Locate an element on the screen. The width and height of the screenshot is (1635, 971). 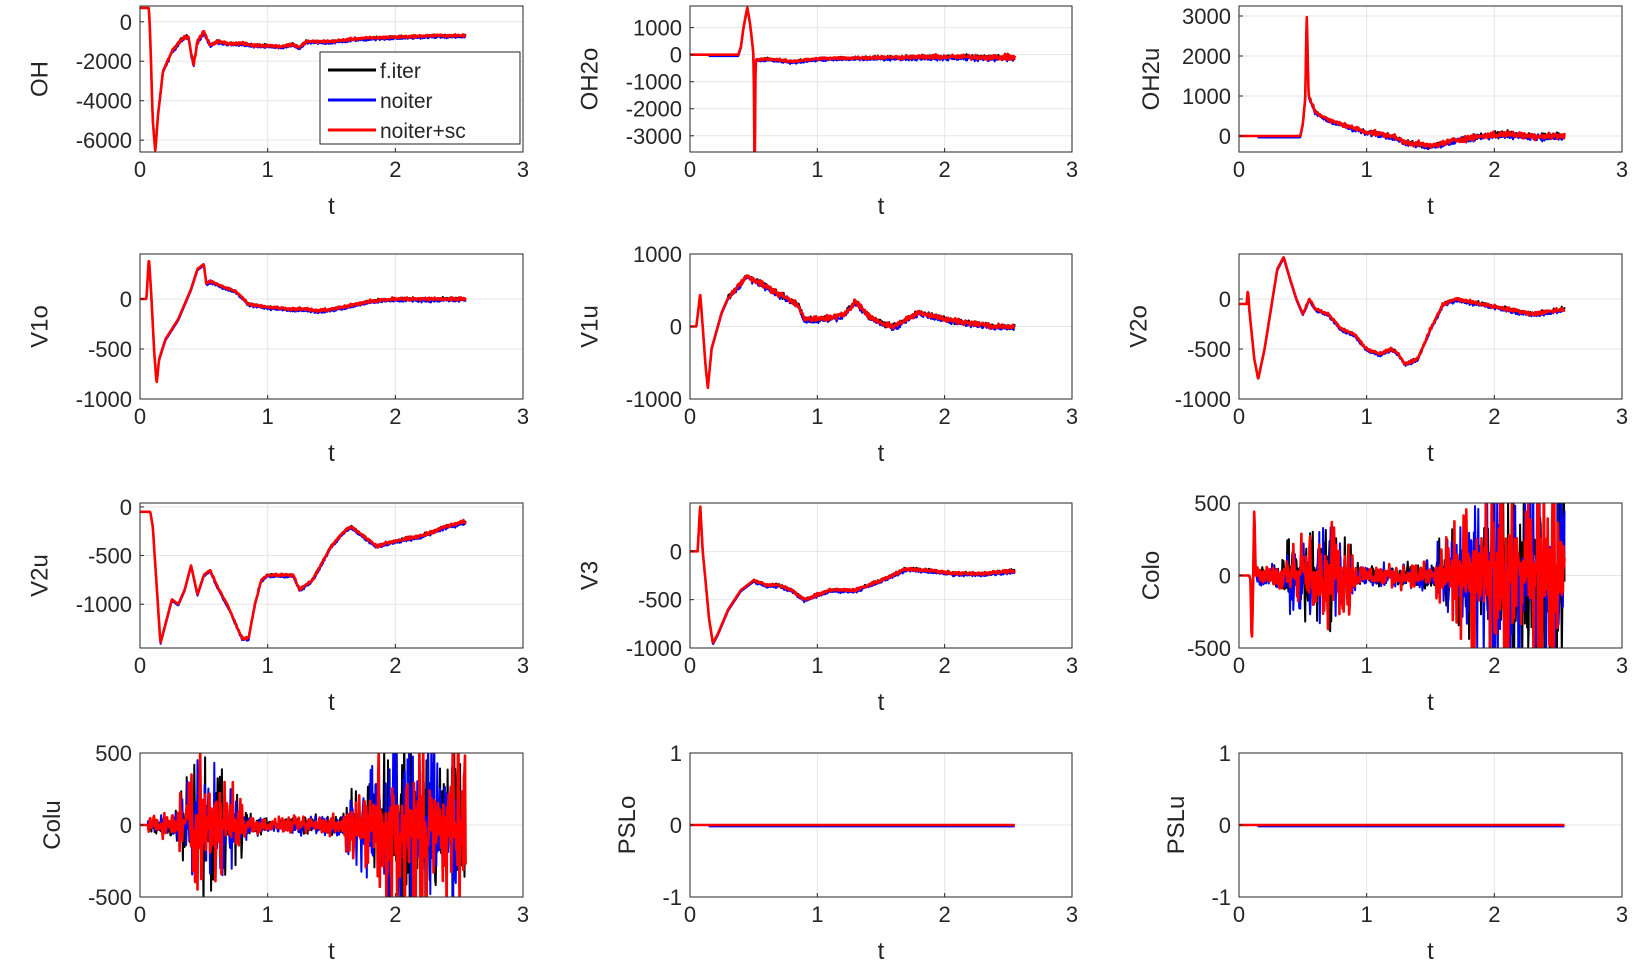
y-axis-label: OH is located at coordinates (40, 79).